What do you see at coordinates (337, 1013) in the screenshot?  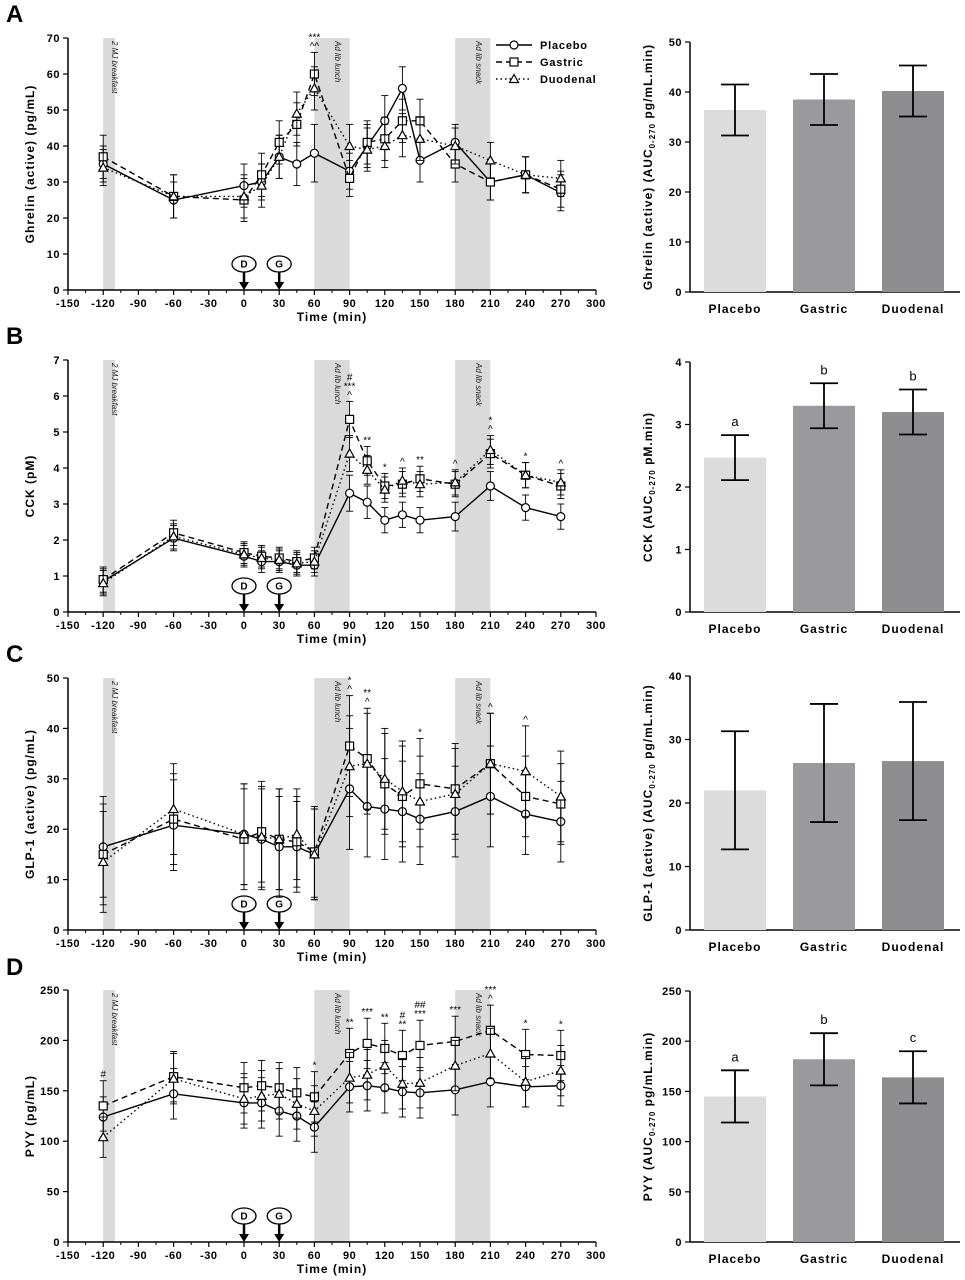 I see `band-label-ad-lib-lunch: Ad lib lunch` at bounding box center [337, 1013].